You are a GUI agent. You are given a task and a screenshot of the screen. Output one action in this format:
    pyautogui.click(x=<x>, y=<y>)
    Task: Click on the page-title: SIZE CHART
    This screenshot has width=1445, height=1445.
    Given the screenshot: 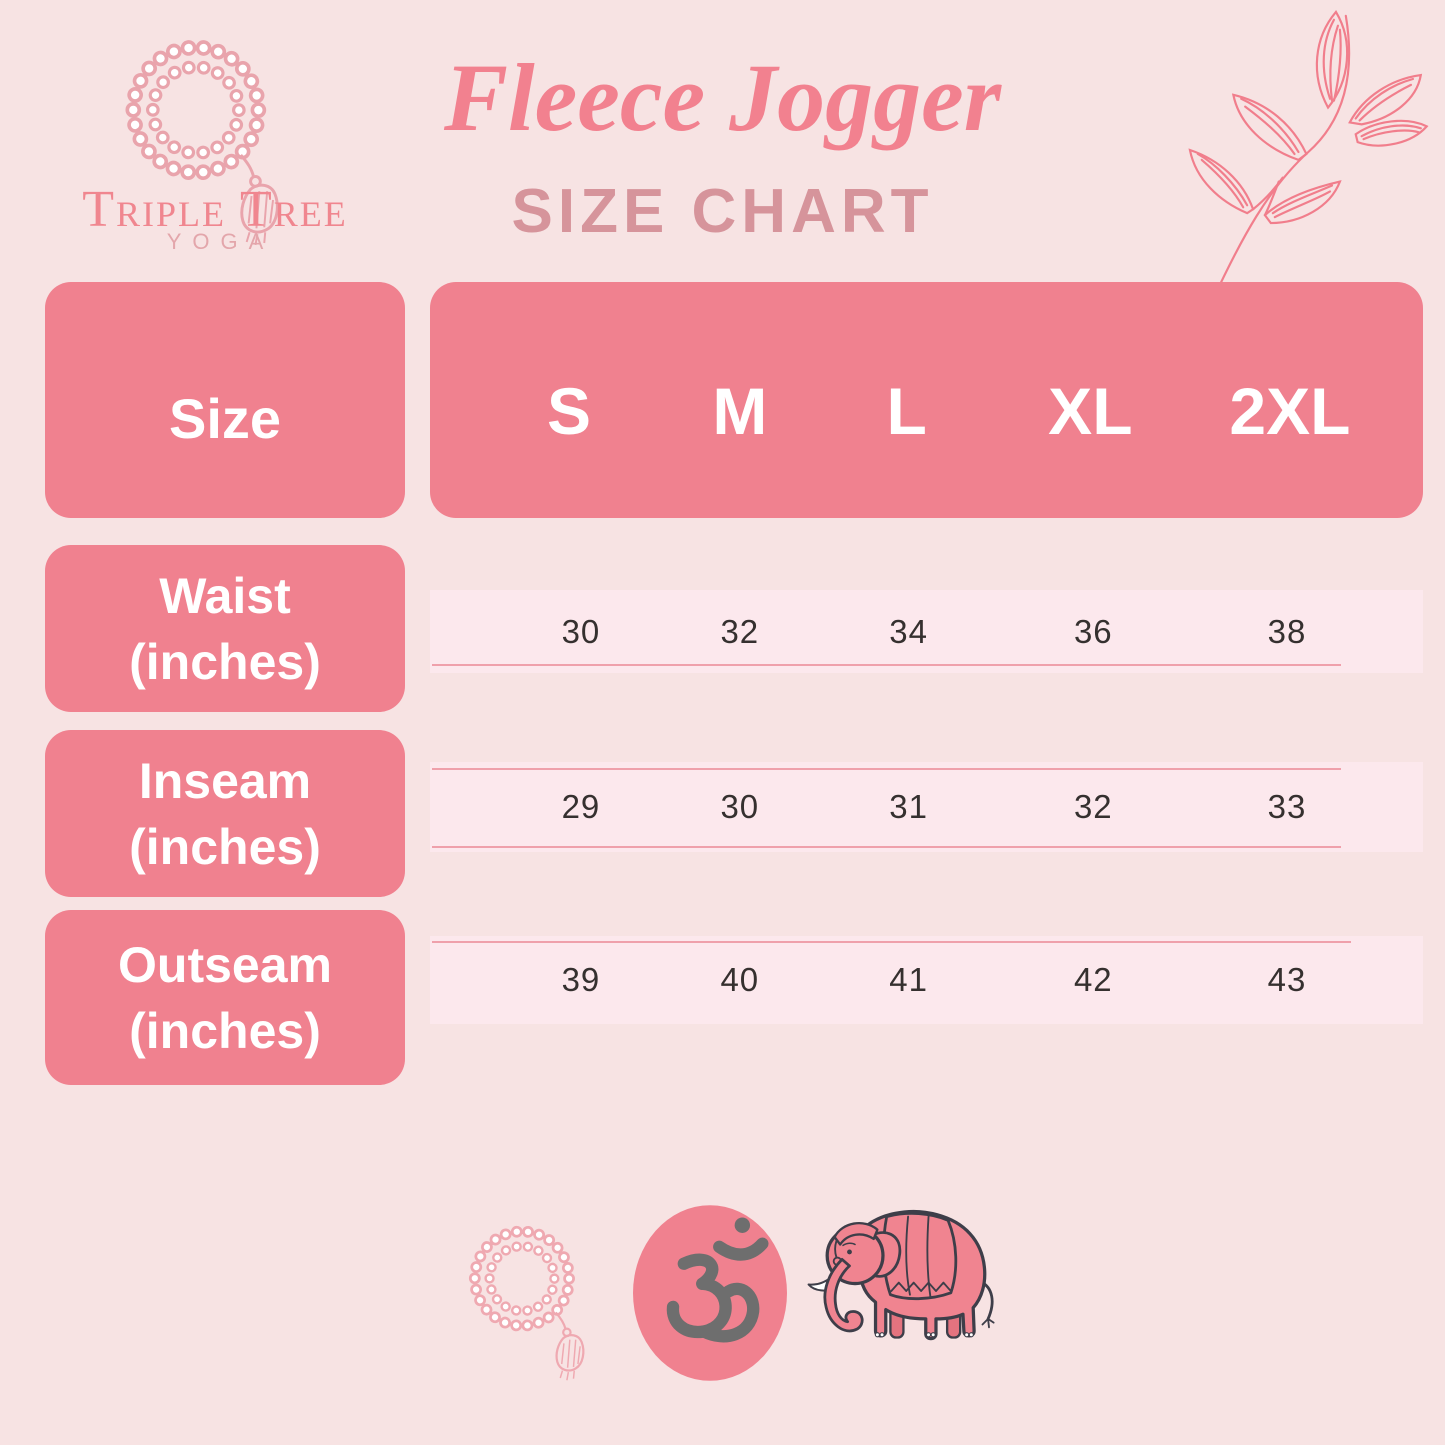 What is the action you would take?
    pyautogui.click(x=722, y=211)
    